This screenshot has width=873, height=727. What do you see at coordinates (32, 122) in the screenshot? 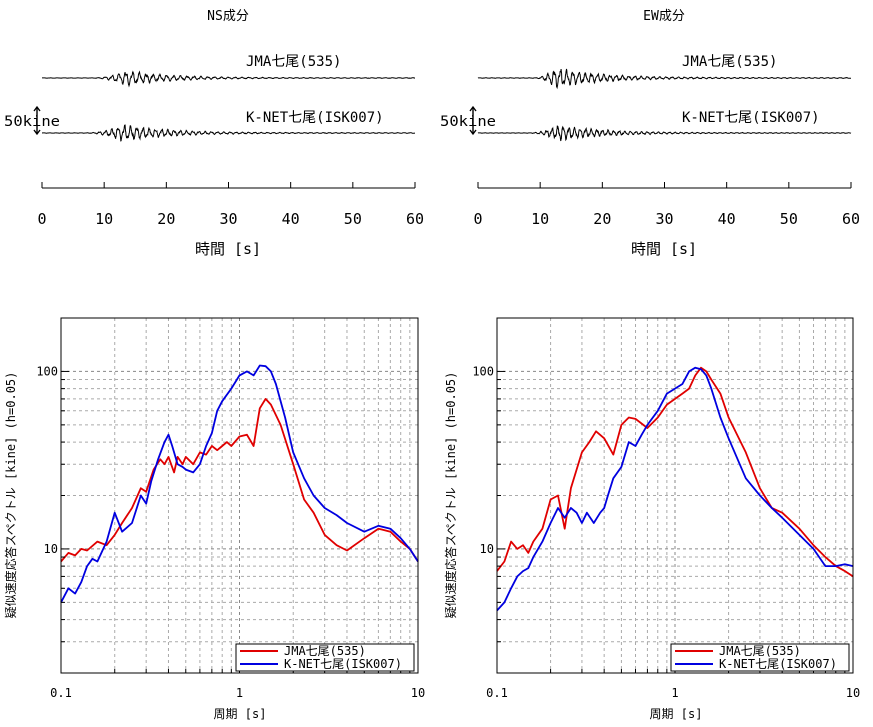
I see `scale-bar-label-ns: 50kine` at bounding box center [32, 122].